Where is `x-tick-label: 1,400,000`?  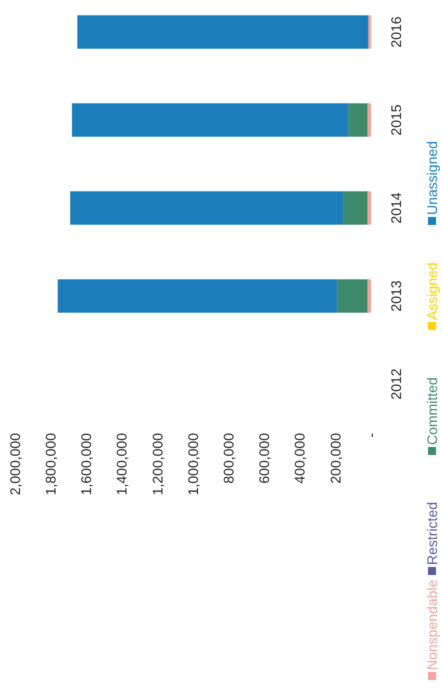
x-tick-label: 1,400,000 is located at coordinates (122, 464).